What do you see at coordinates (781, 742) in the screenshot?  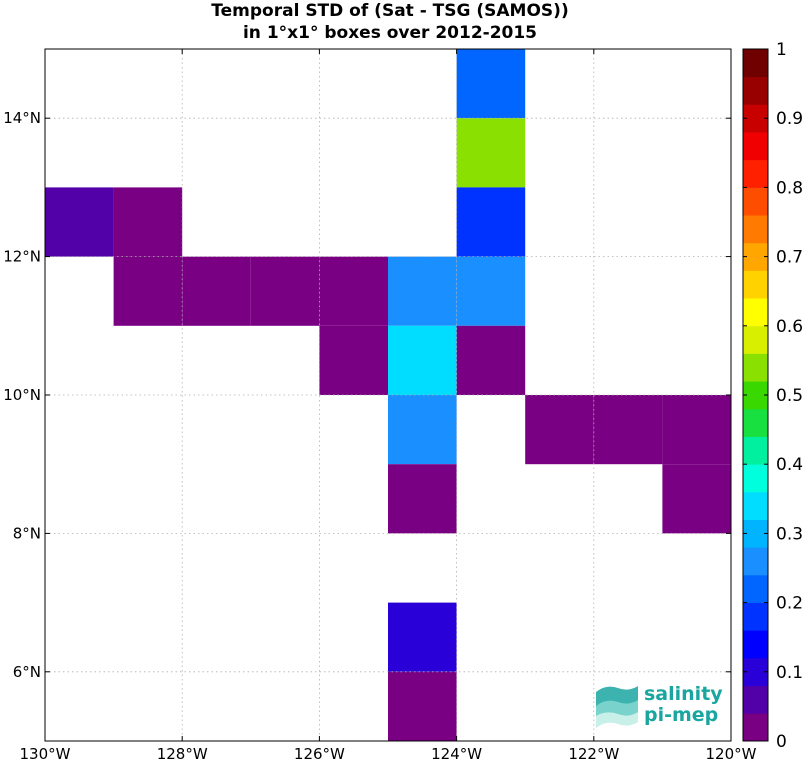 I see `colorbar-tick-label: 0` at bounding box center [781, 742].